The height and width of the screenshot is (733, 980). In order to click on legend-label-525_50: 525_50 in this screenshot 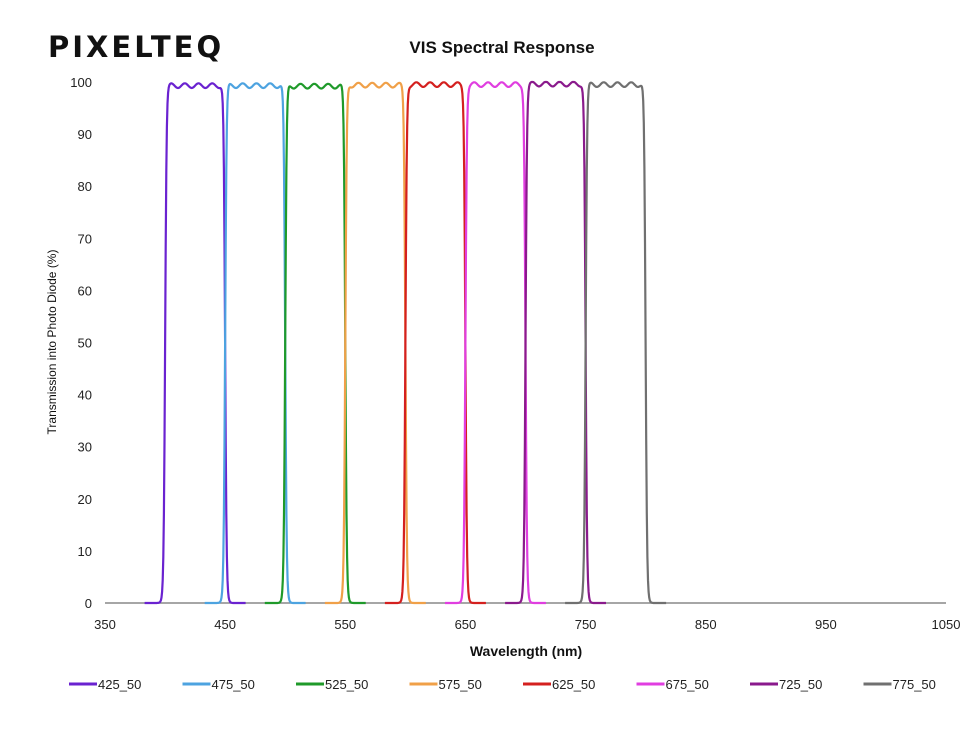, I will do `click(346, 684)`.